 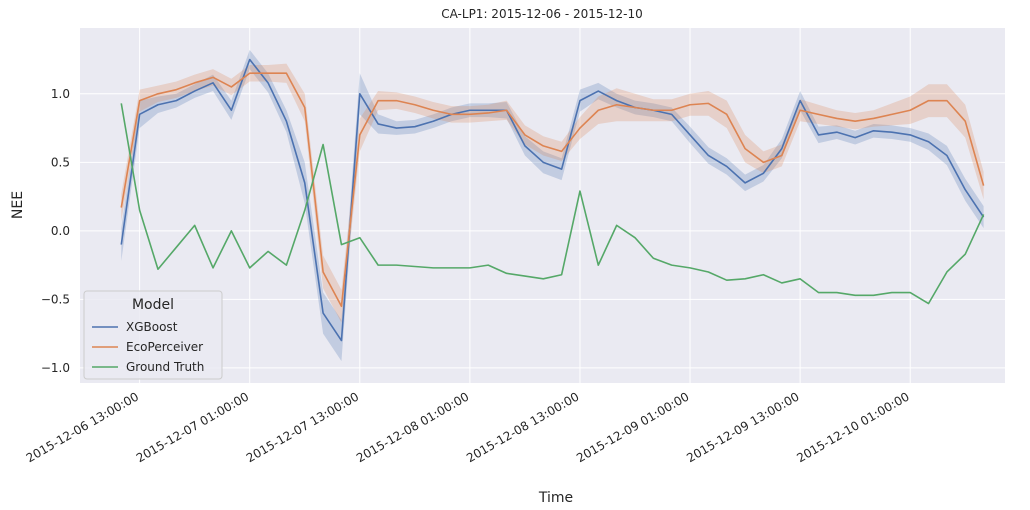 I want to click on x-tick-label: 2015-12-09 13:00:00, so click(x=742, y=427).